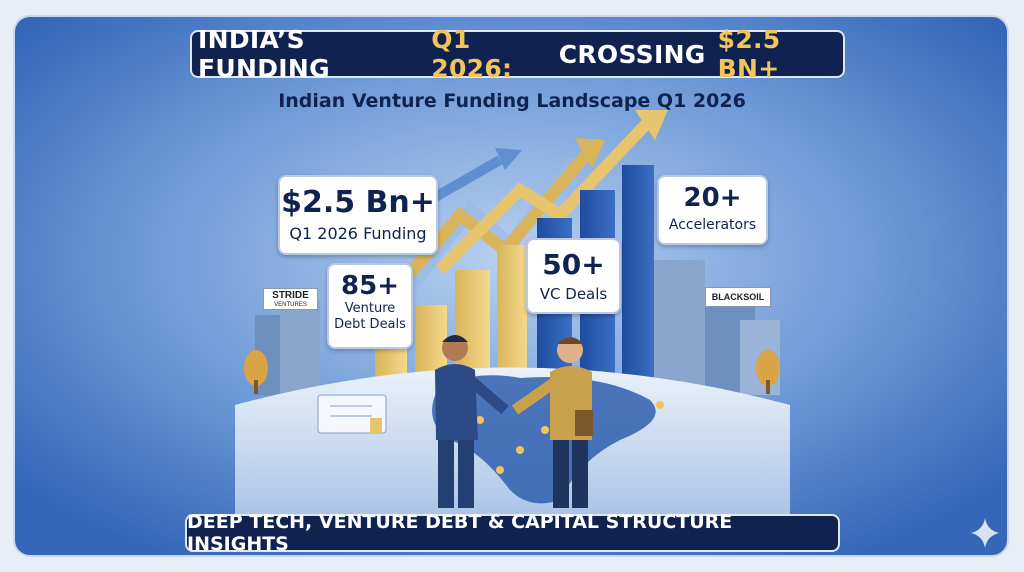 This screenshot has height=572, width=1024. I want to click on logo: BLACKSOIL, so click(738, 297).